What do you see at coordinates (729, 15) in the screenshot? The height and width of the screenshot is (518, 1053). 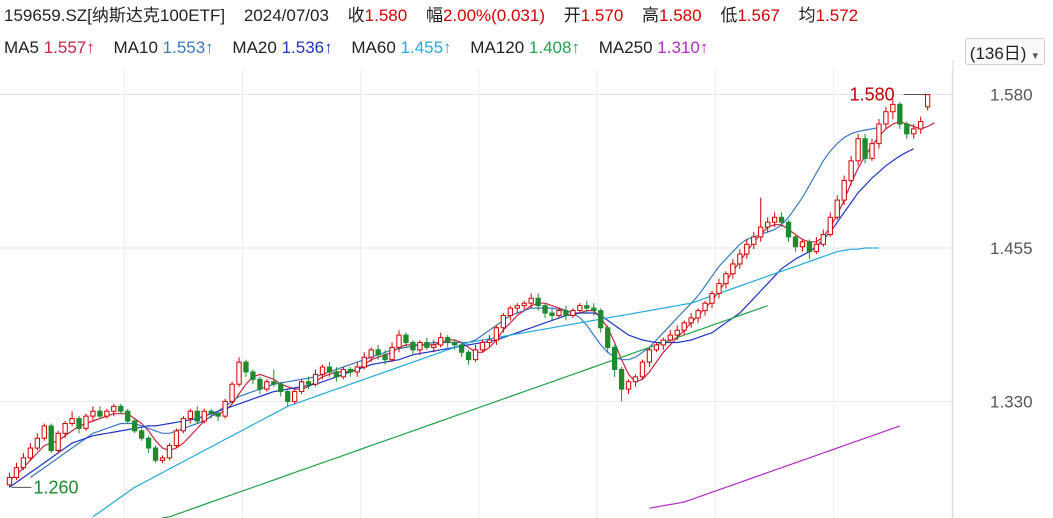 I see `low-label: 低` at bounding box center [729, 15].